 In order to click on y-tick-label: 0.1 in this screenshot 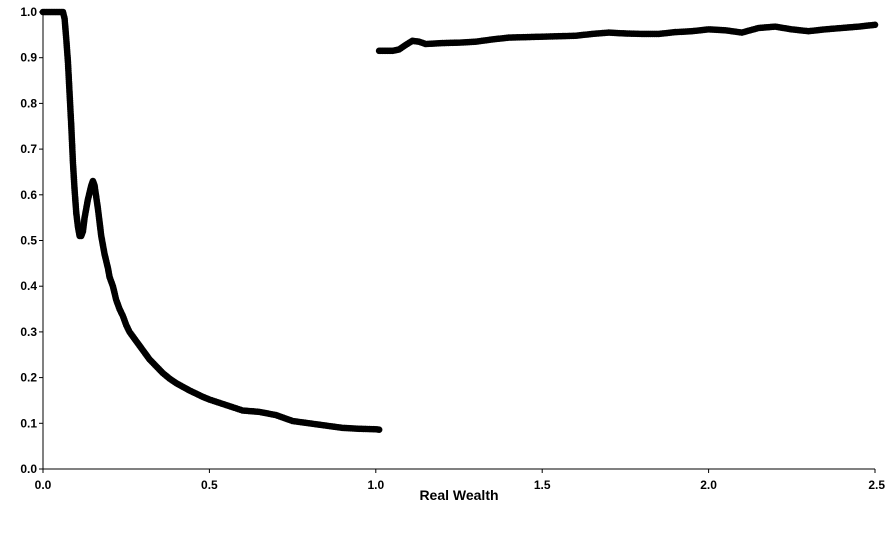, I will do `click(28, 423)`.